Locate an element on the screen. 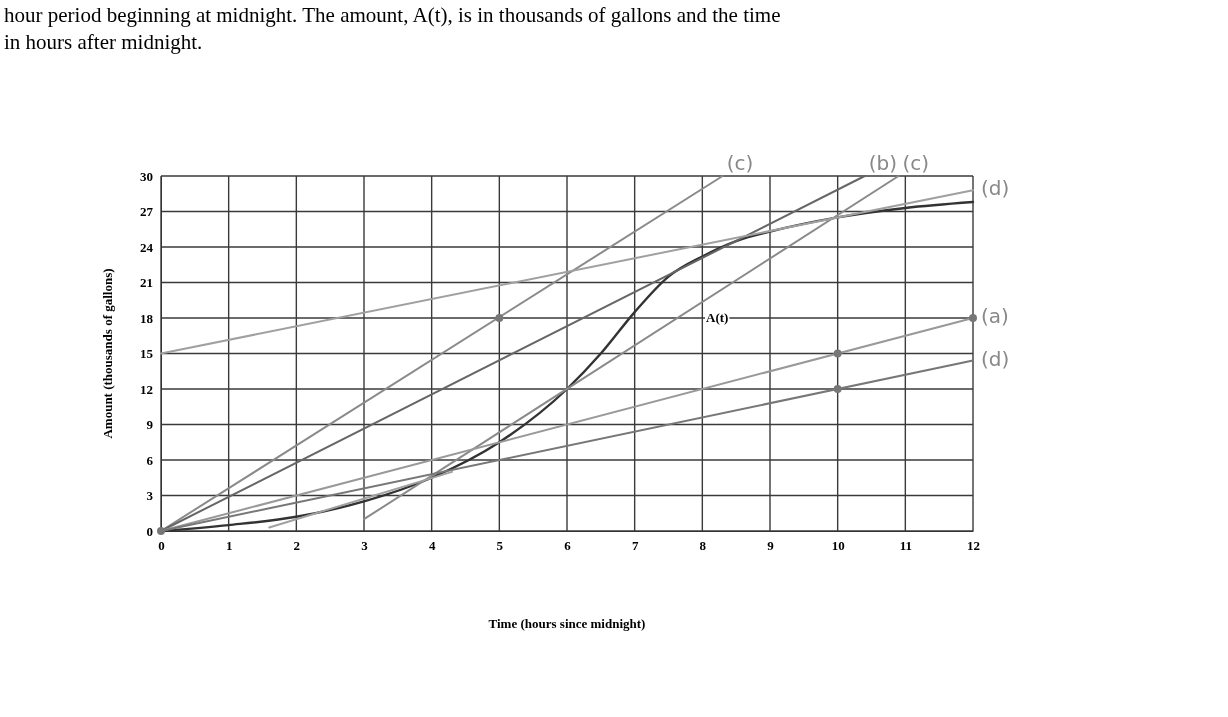 The image size is (1228, 717). y-tick-label: 30 is located at coordinates (146, 176).